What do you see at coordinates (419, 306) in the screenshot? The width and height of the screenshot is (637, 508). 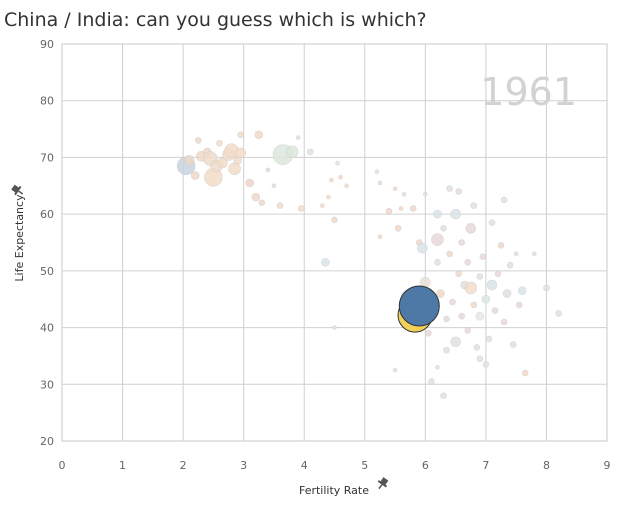 I see `highlighted-country-point` at bounding box center [419, 306].